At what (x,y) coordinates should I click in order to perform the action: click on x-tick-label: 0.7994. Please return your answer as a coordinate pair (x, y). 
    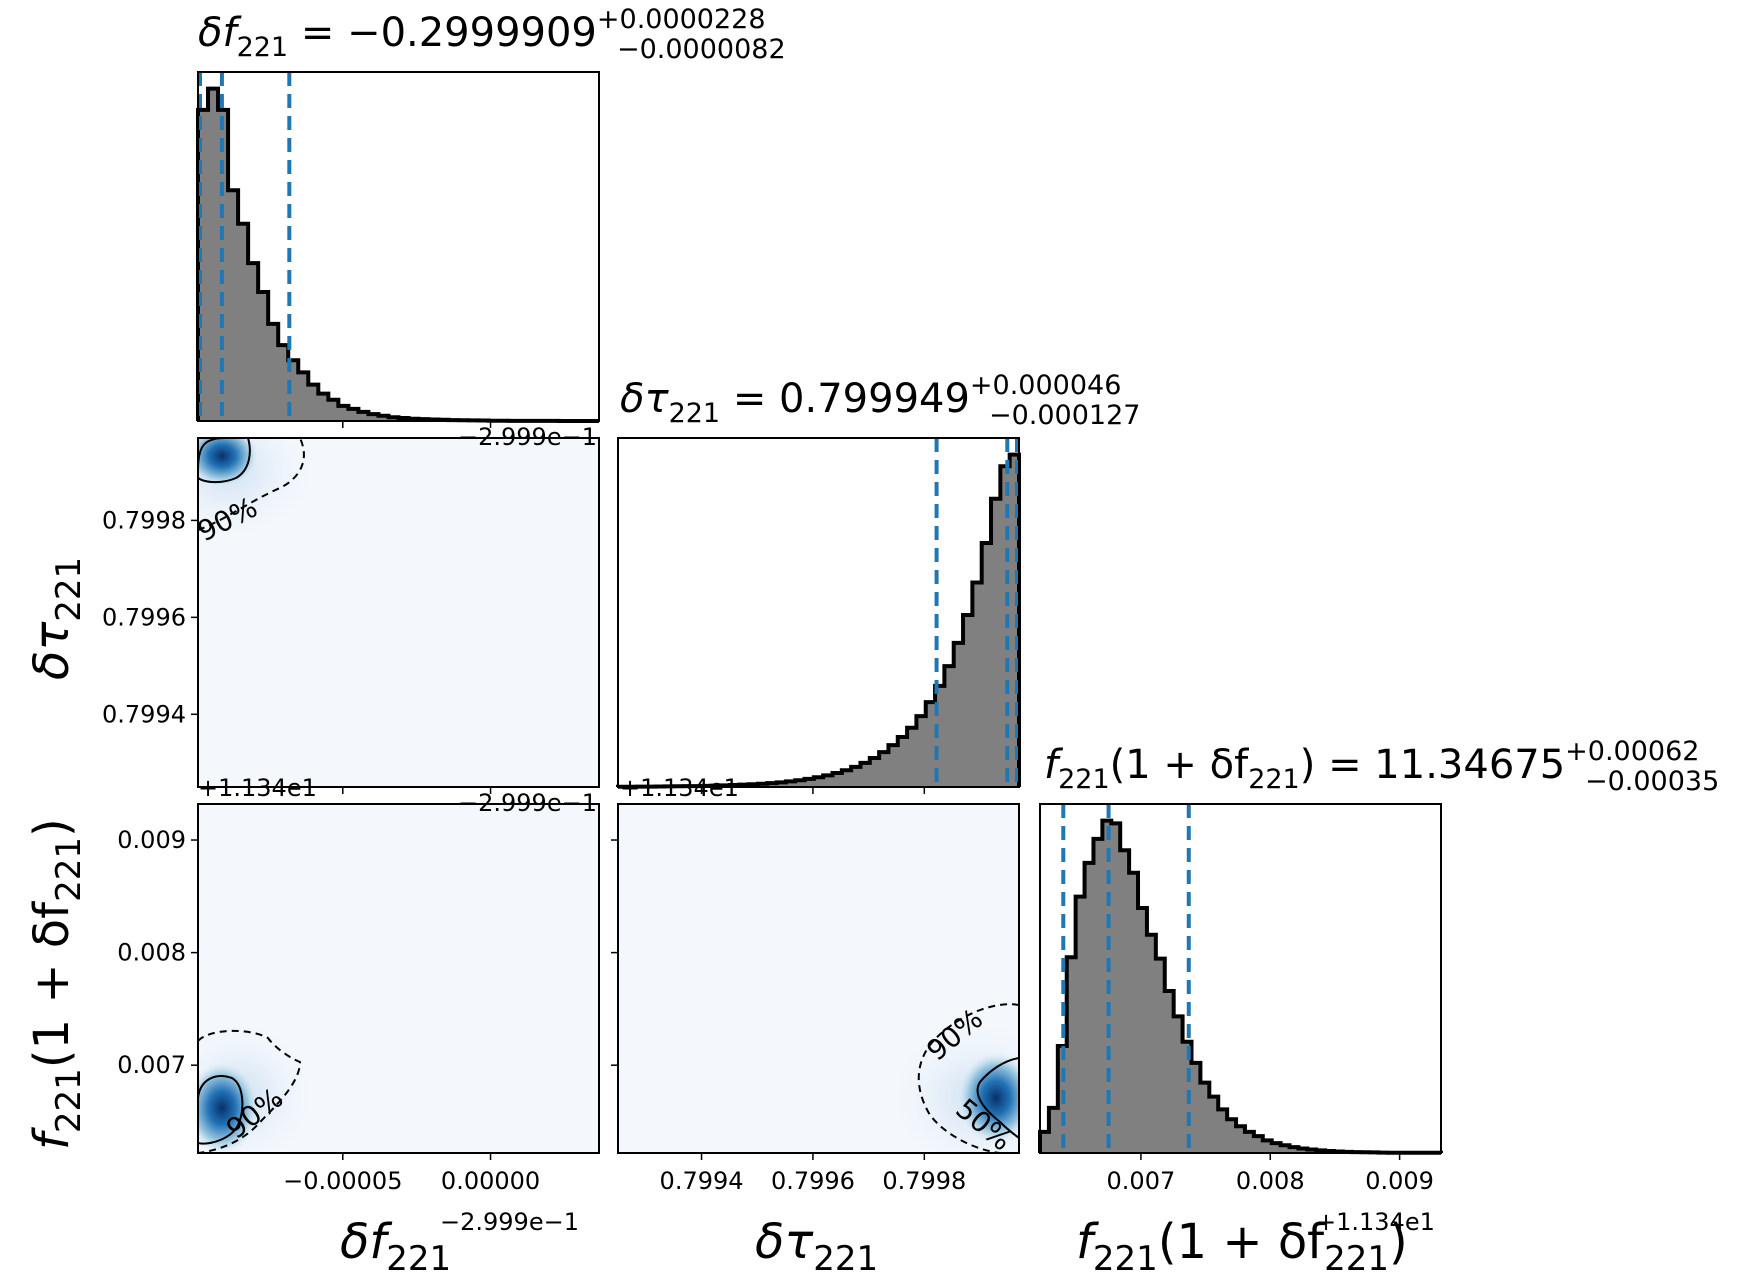
    Looking at the image, I should click on (702, 1181).